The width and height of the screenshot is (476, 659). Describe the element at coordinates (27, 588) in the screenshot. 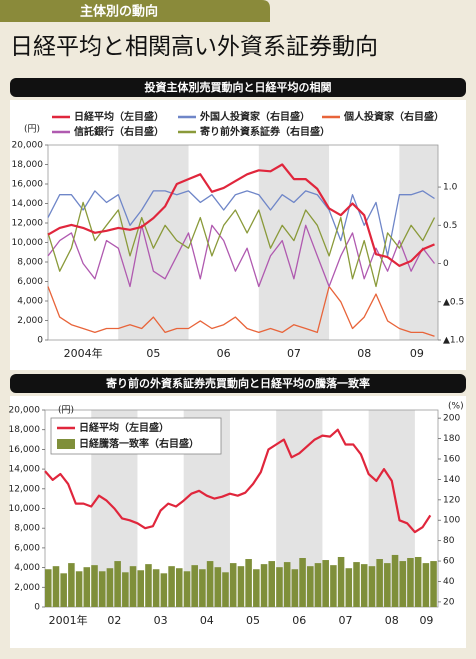

I see `y-tick-label: 2,000` at that location.